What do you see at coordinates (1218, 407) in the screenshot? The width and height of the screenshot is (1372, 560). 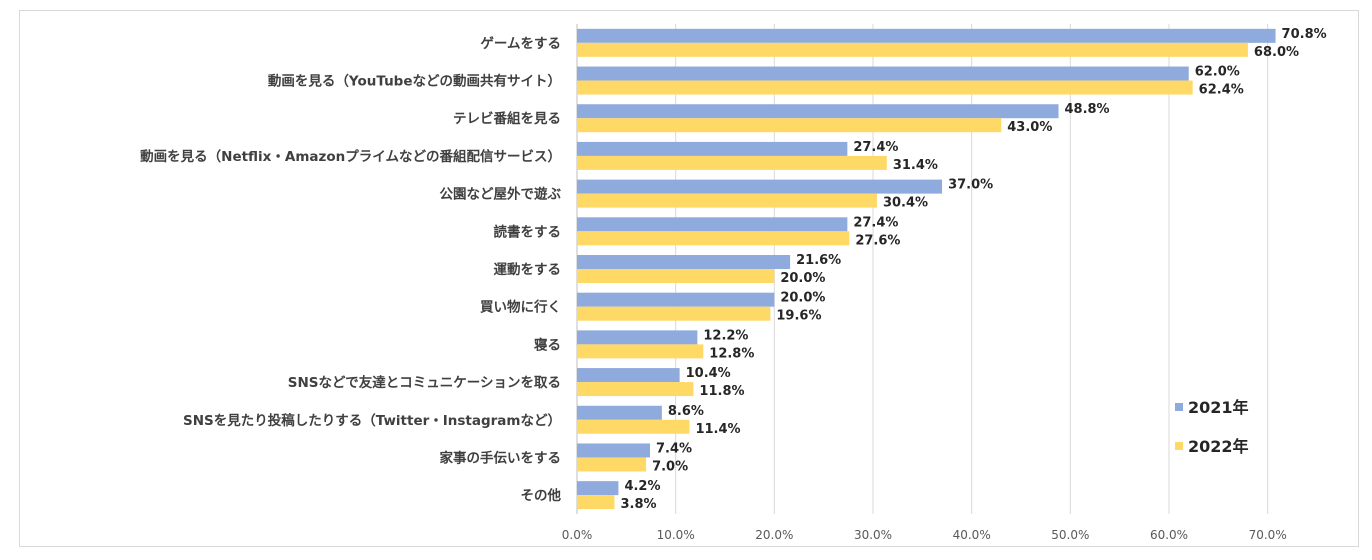 I see `legend-label: 2021年` at bounding box center [1218, 407].